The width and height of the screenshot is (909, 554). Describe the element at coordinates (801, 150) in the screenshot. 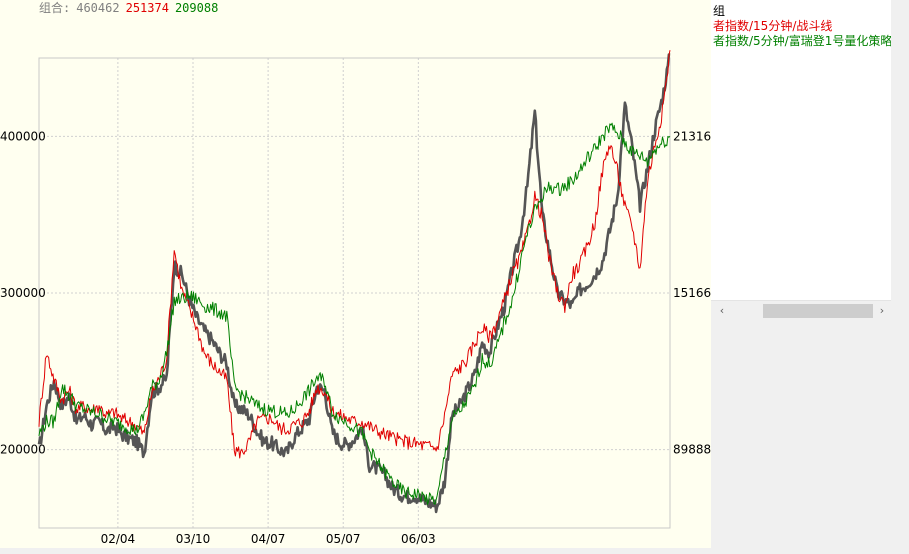

I see `legend-panel: 组 者指数/15分钟/战斗线 者指数/5分钟/富瑞登1号量化策略` at that location.